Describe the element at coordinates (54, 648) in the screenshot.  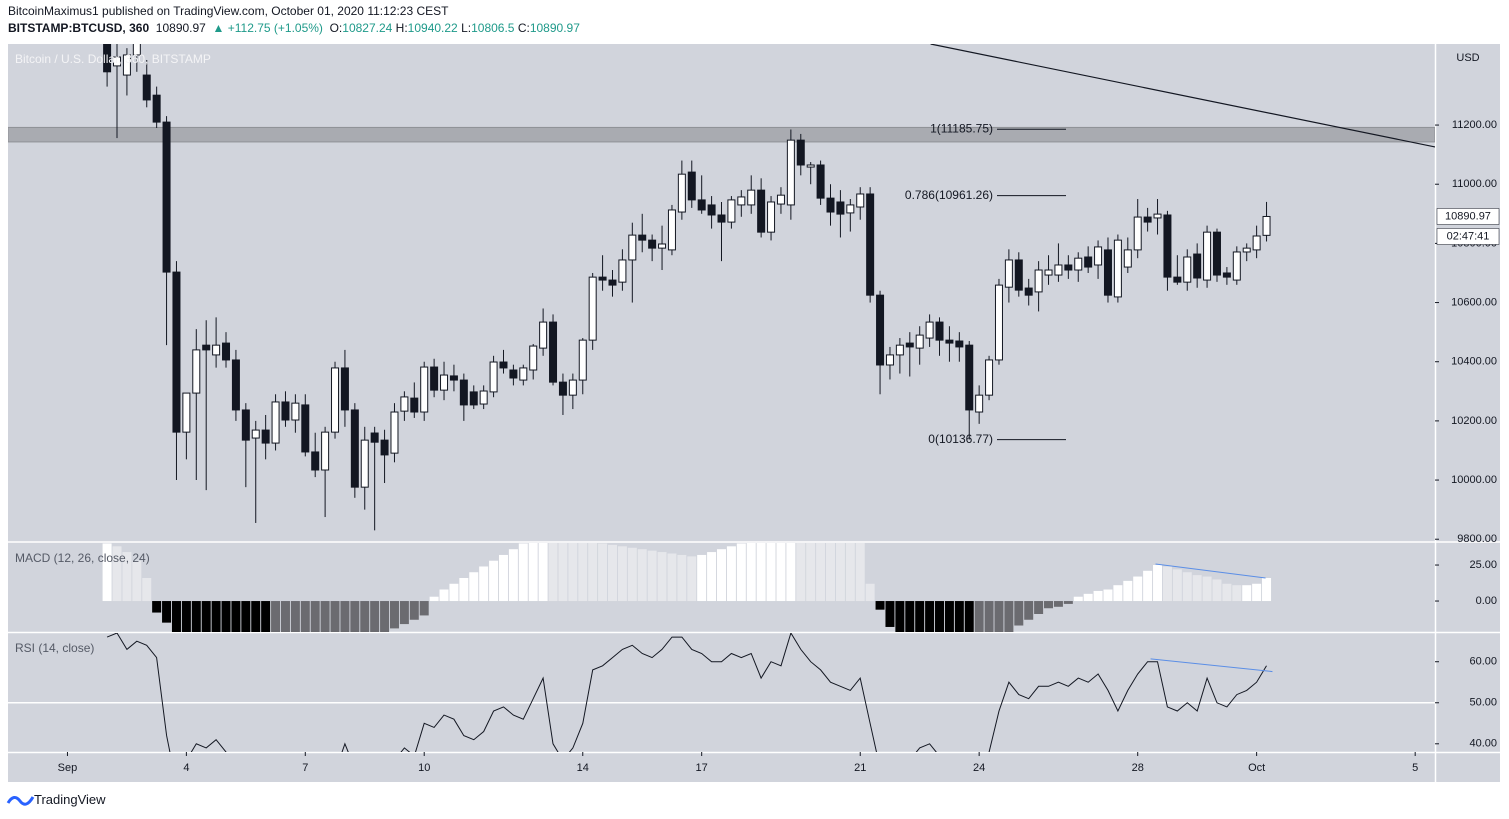
I see `pane-title: RSI (14, close)` at that location.